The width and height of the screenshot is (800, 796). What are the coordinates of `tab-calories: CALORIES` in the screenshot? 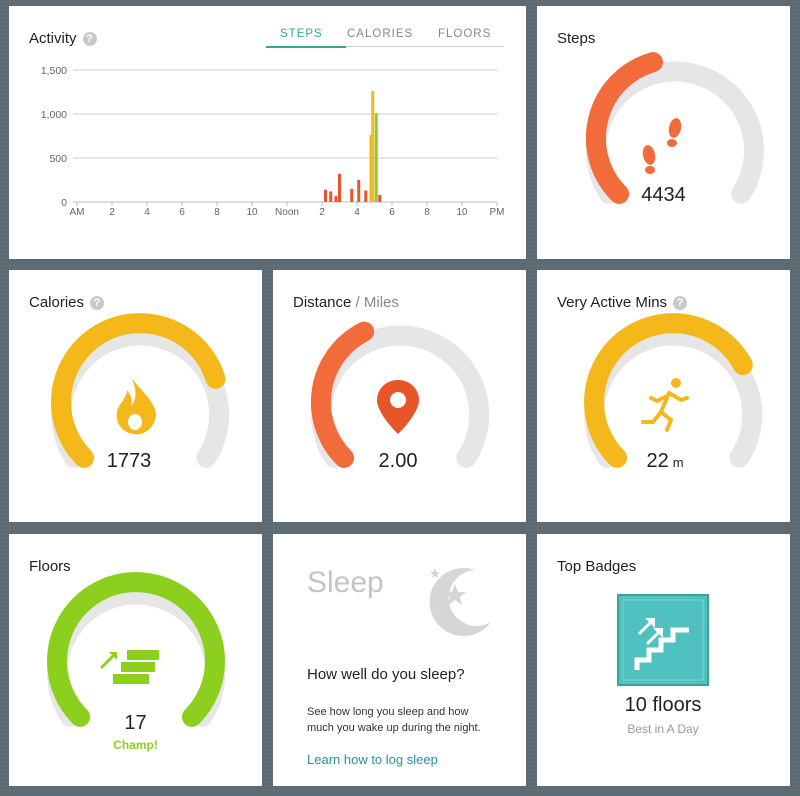 It's located at (380, 34).